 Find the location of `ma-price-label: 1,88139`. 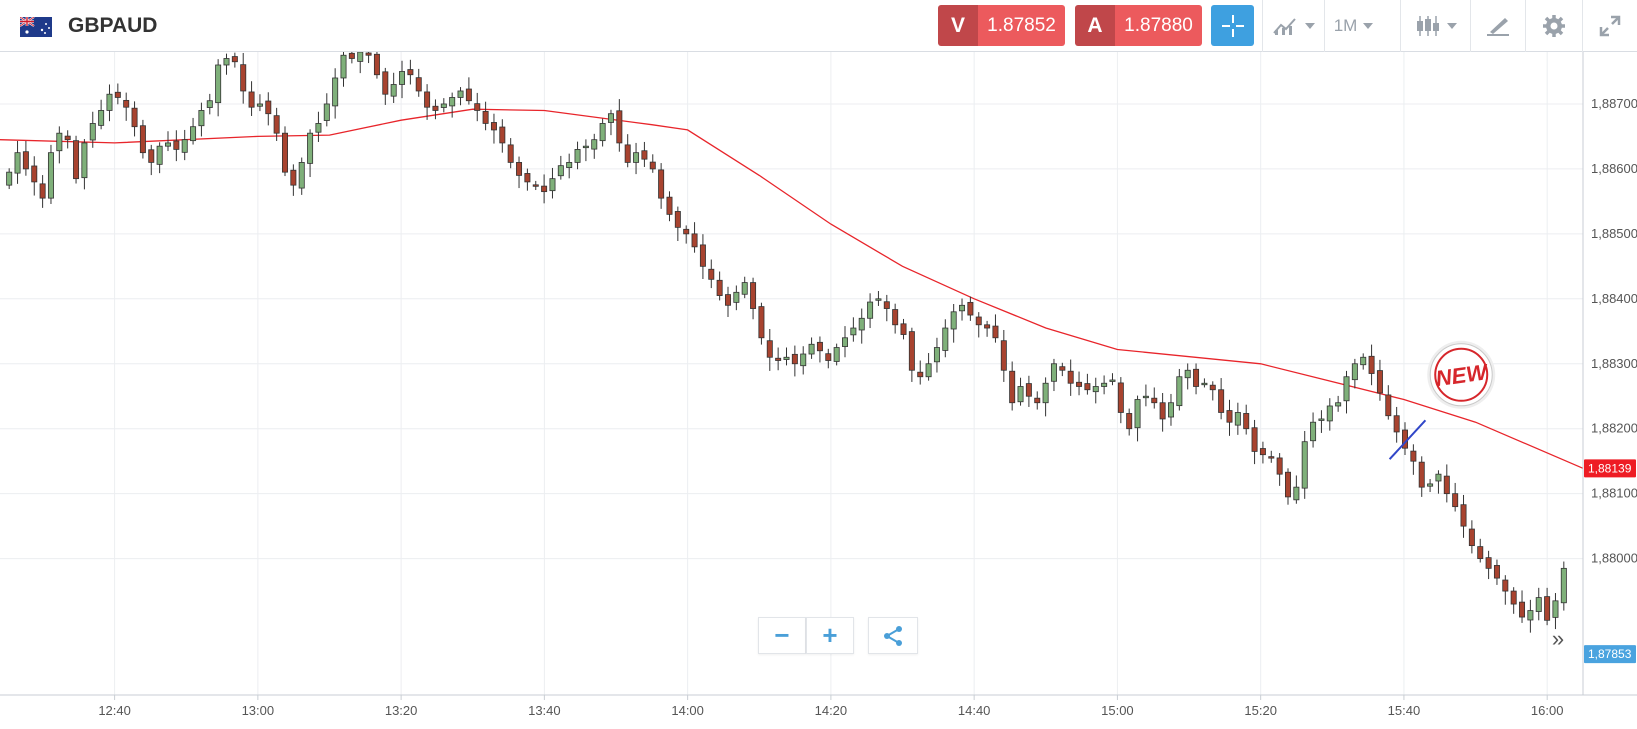

ma-price-label: 1,88139 is located at coordinates (1610, 468).